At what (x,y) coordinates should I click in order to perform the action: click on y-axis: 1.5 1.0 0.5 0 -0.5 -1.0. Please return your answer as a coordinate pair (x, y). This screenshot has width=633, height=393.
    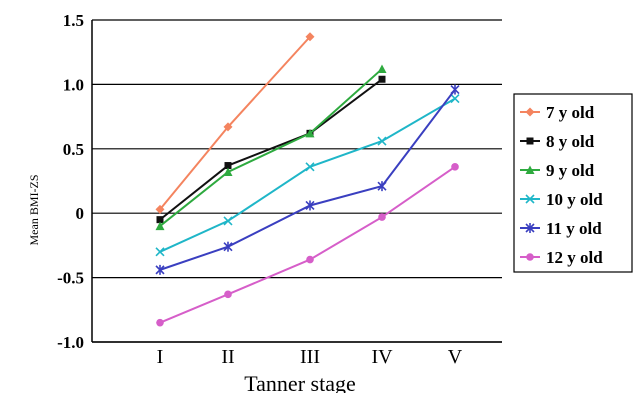
    Looking at the image, I should click on (75, 181).